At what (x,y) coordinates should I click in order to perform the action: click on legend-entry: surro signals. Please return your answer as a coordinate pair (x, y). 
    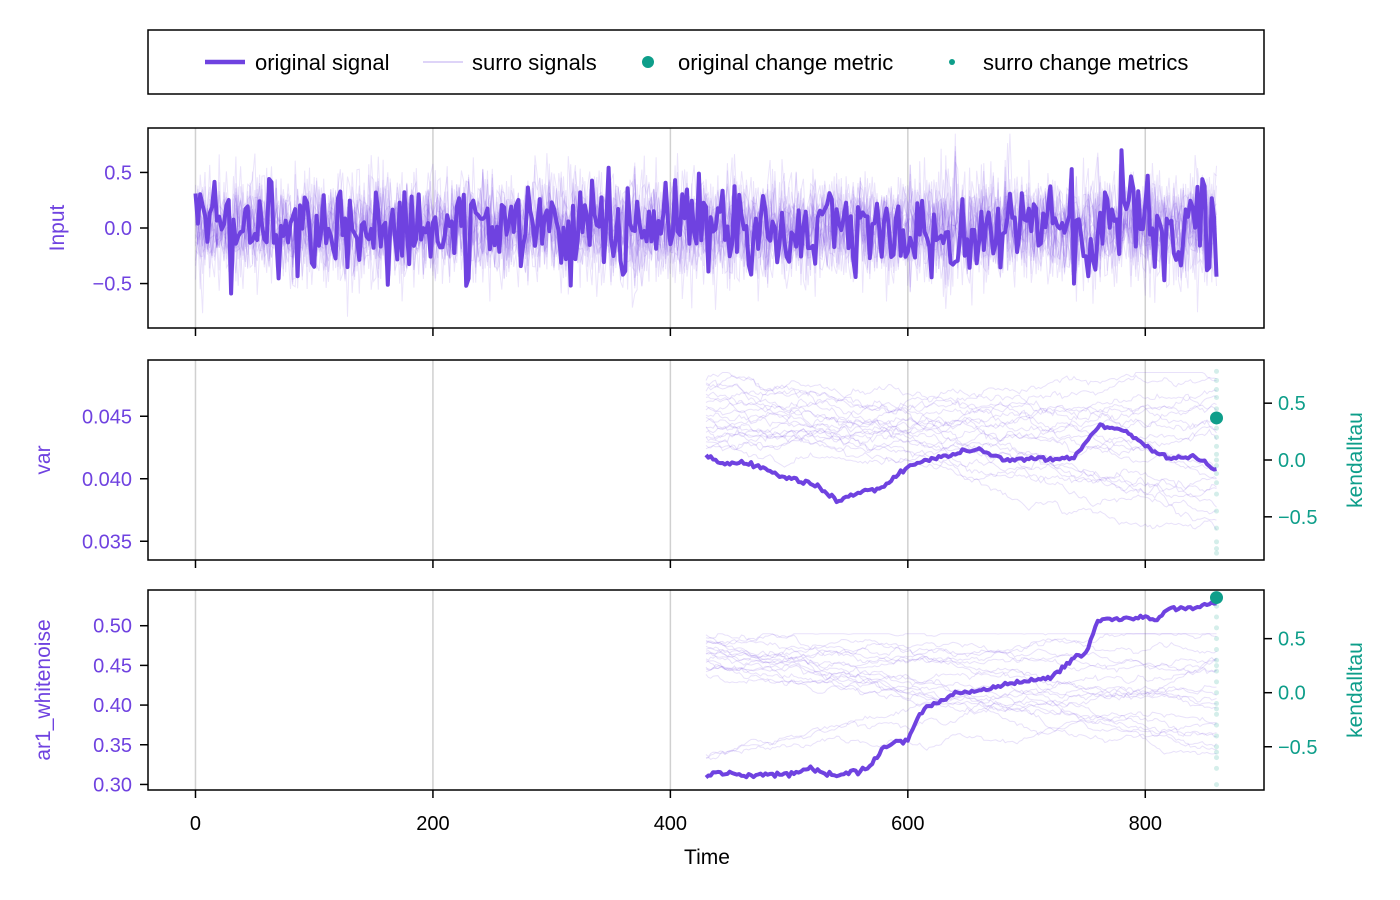
    Looking at the image, I should click on (510, 62).